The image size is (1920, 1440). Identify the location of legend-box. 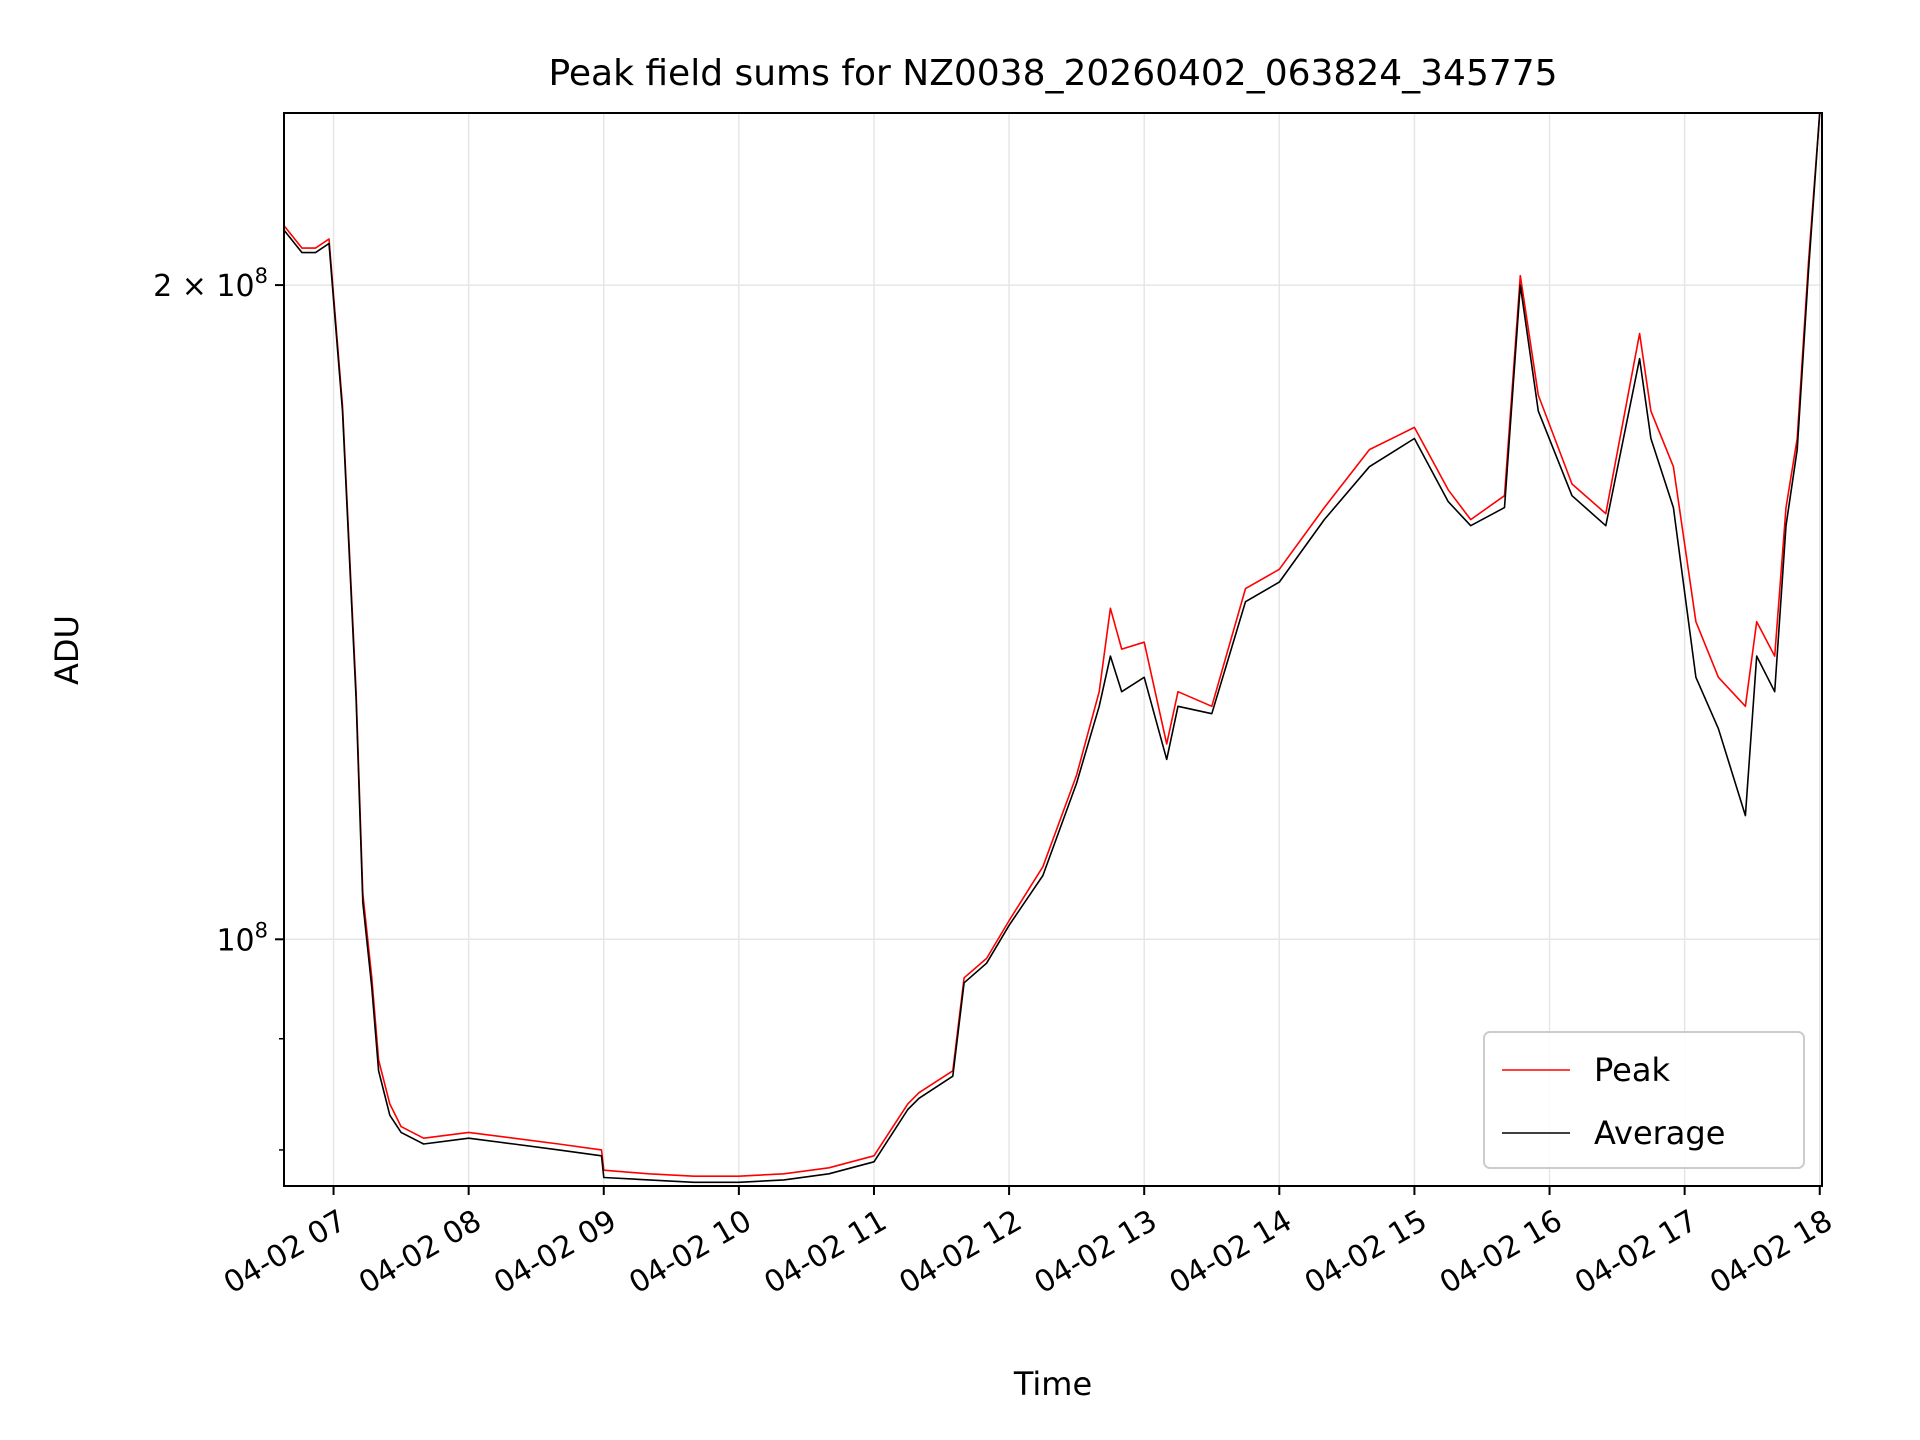
(1644, 1100).